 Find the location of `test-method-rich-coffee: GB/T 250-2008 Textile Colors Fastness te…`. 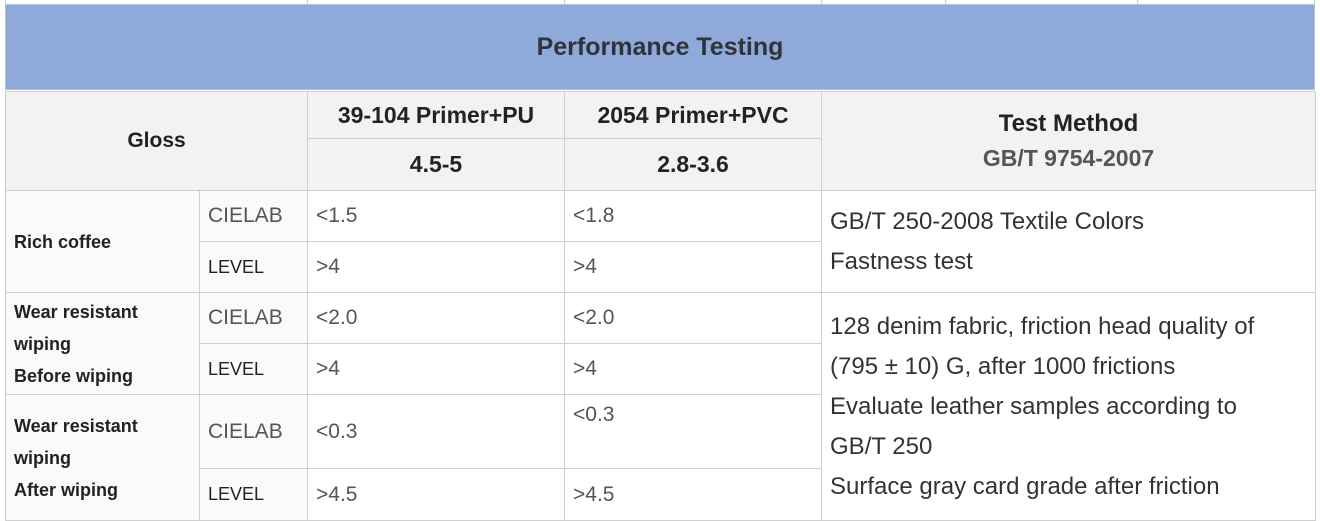

test-method-rich-coffee: GB/T 250-2008 Textile Colors Fastness te… is located at coordinates (1069, 241).